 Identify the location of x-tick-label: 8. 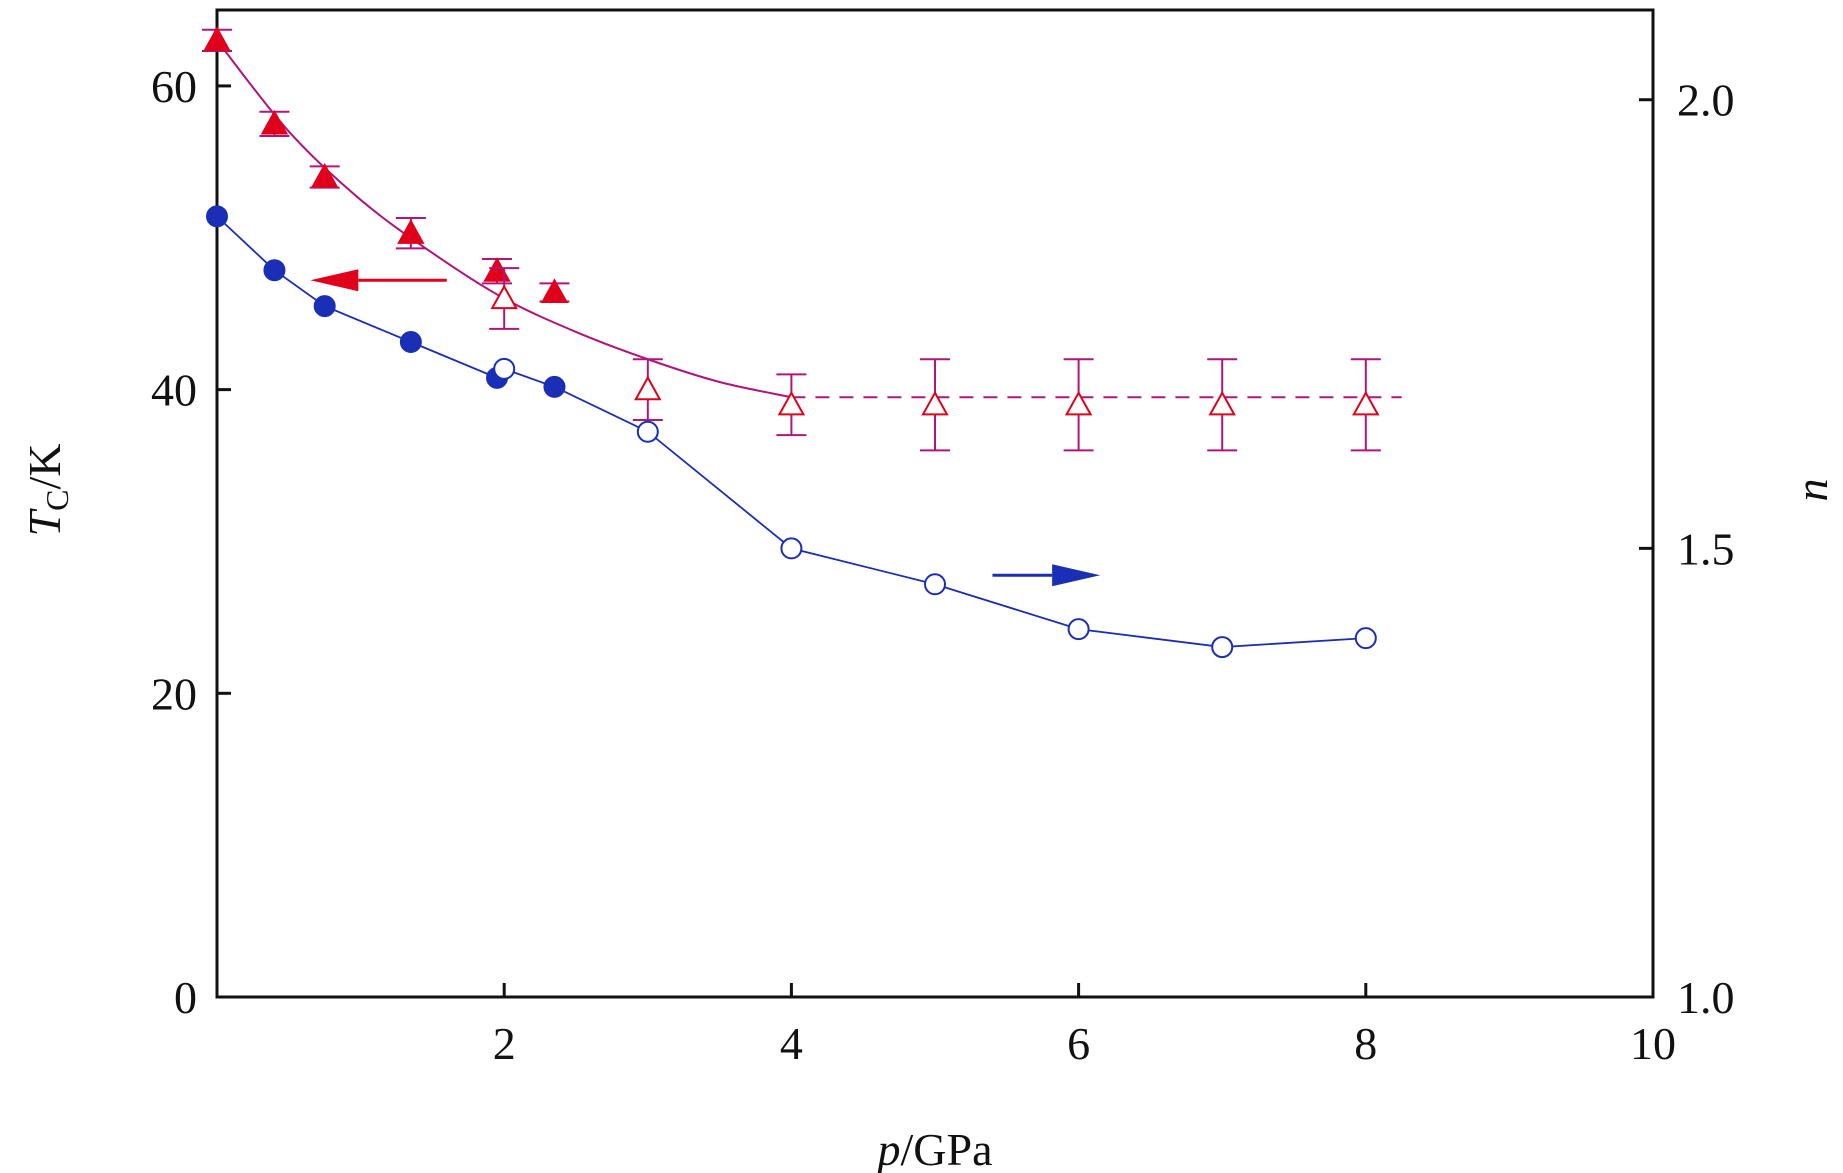
(1365, 1043).